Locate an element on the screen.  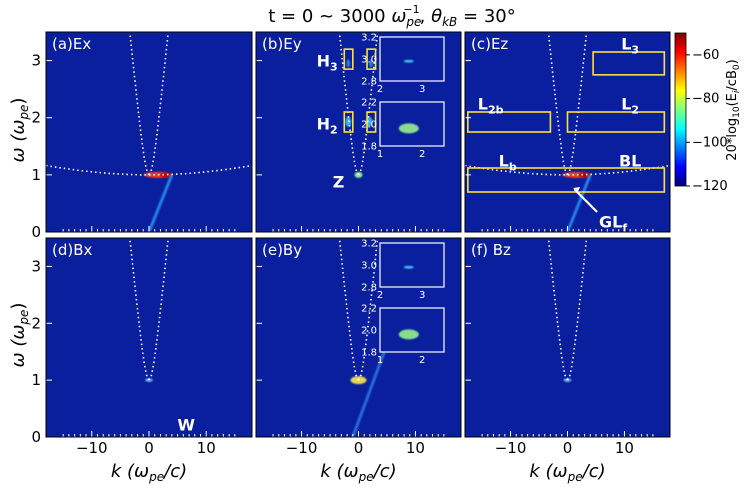
annotation-2: L2 is located at coordinates (630, 105).